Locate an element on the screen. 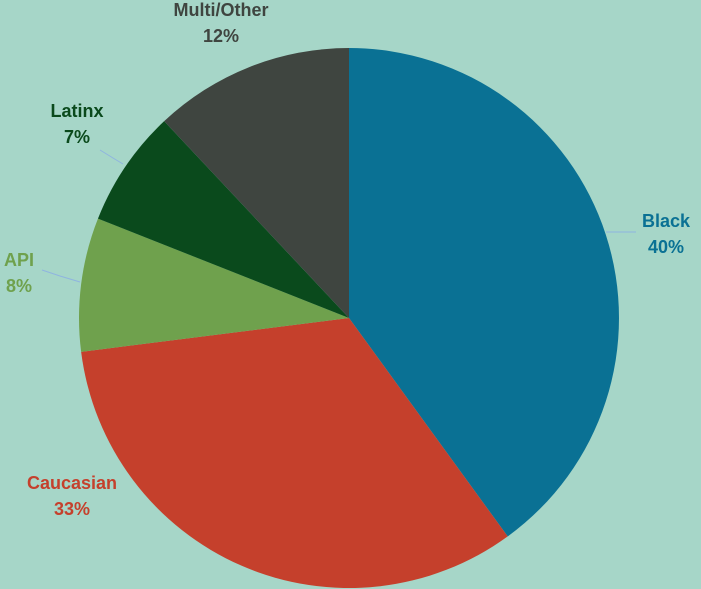 This screenshot has height=589, width=701. pie-slice-latinx is located at coordinates (223, 220).